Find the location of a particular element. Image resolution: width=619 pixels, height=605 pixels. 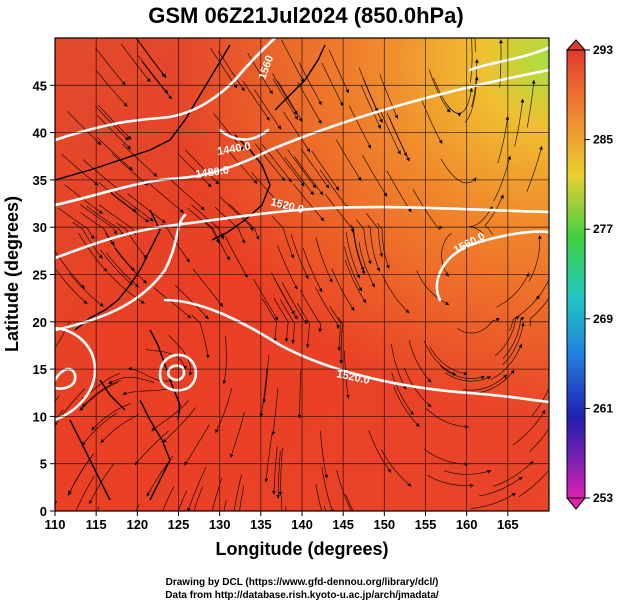

x-tick-label: 110 is located at coordinates (55, 524).